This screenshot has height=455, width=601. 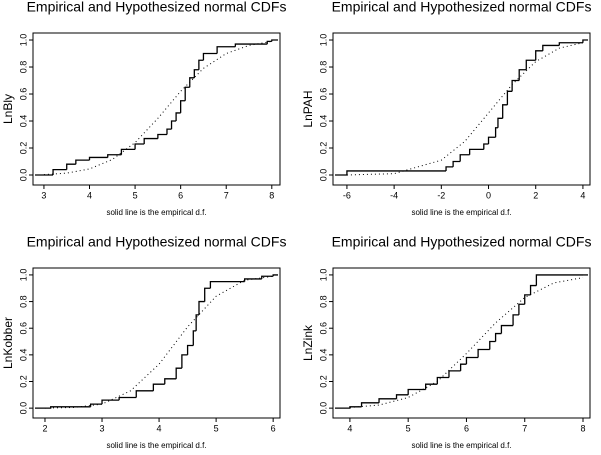 I want to click on normal-cdf, so click(x=159, y=342).